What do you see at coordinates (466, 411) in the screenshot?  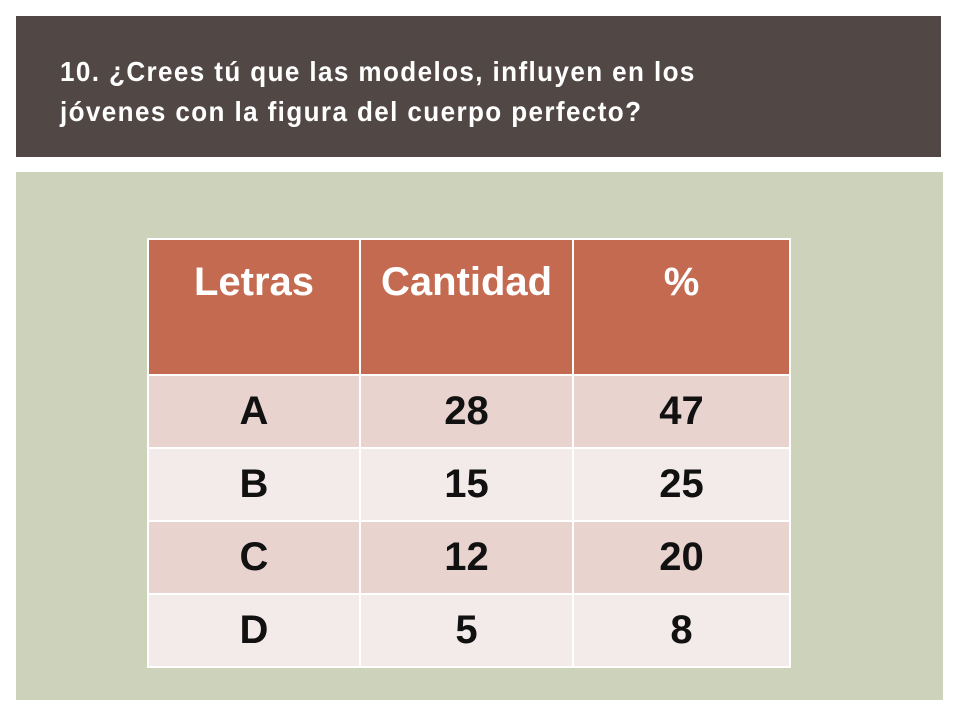 I see `cell-cantidad: 28` at bounding box center [466, 411].